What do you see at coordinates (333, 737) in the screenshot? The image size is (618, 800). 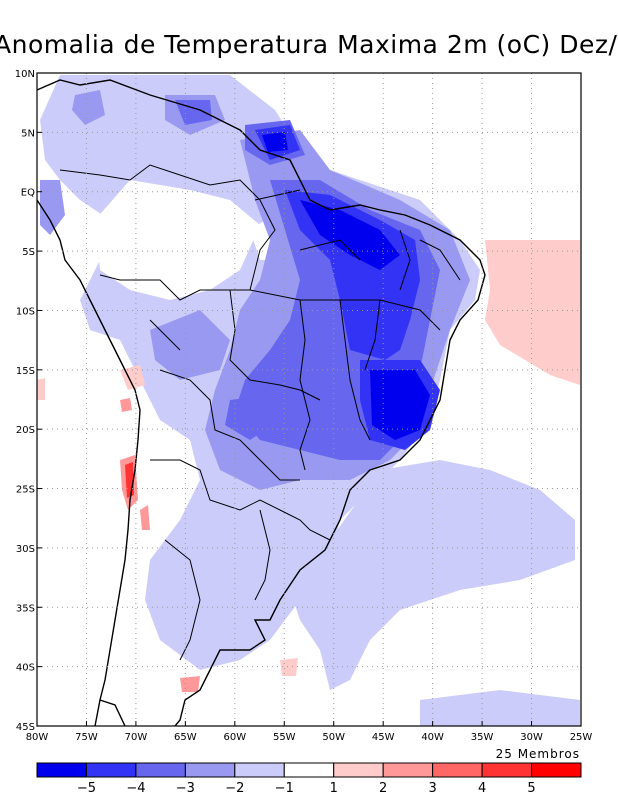 I see `lon-label: 50W` at bounding box center [333, 737].